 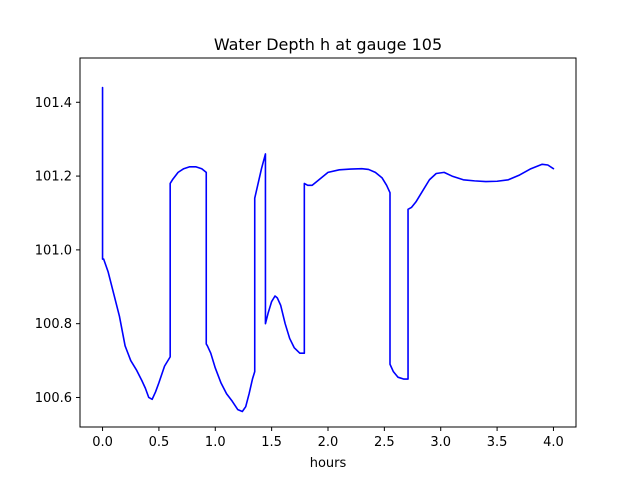 What do you see at coordinates (271, 442) in the screenshot?
I see `x-tick-label: 1.5` at bounding box center [271, 442].